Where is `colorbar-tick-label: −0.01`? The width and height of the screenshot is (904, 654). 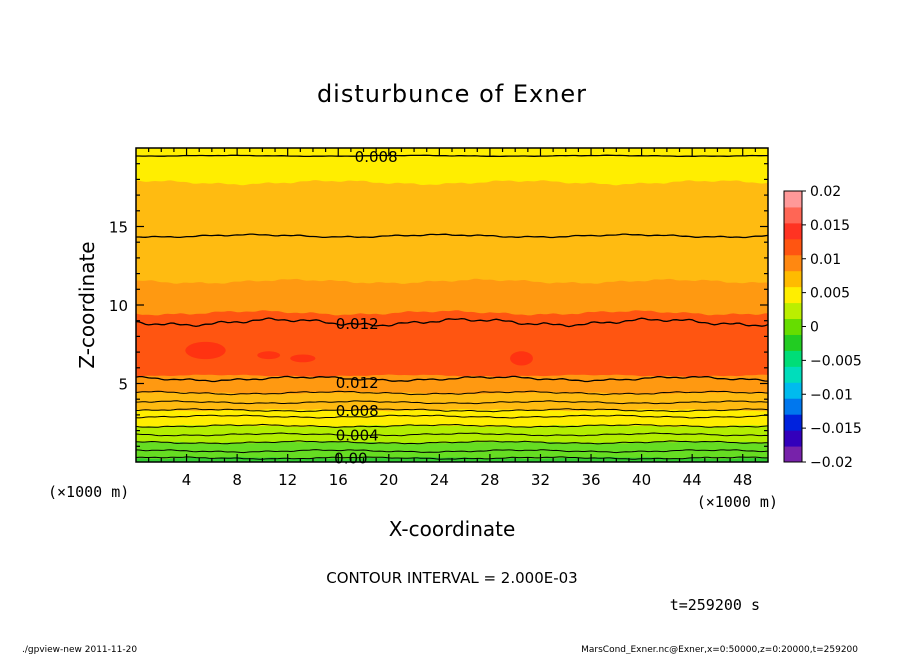
colorbar-tick-label: −0.01 is located at coordinates (831, 395).